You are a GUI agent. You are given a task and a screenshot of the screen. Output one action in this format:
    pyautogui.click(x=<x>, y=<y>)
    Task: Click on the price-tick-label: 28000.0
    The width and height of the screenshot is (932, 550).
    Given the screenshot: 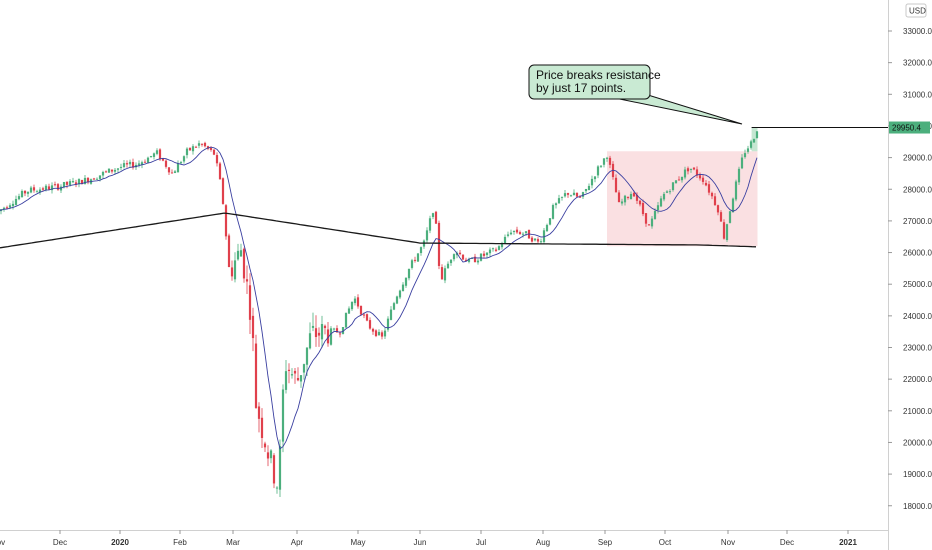 What is the action you would take?
    pyautogui.click(x=917, y=189)
    